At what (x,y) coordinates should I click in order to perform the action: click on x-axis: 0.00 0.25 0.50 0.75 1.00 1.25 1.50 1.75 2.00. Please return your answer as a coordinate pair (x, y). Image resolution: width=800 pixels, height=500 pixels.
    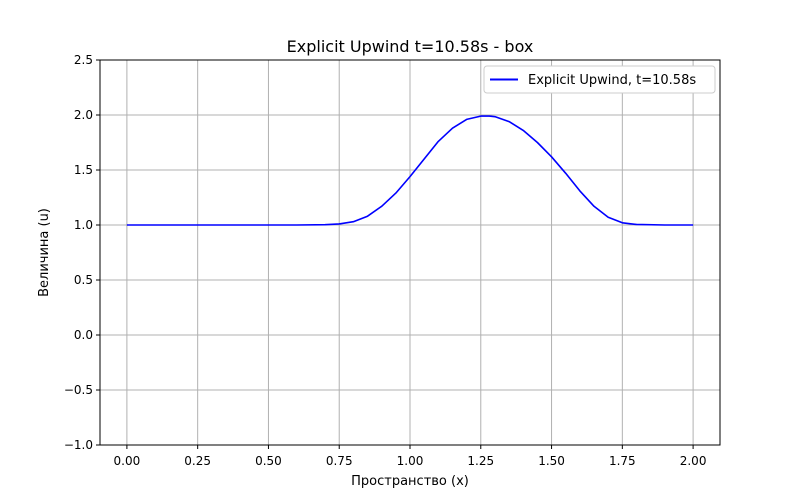
    Looking at the image, I should click on (410, 456).